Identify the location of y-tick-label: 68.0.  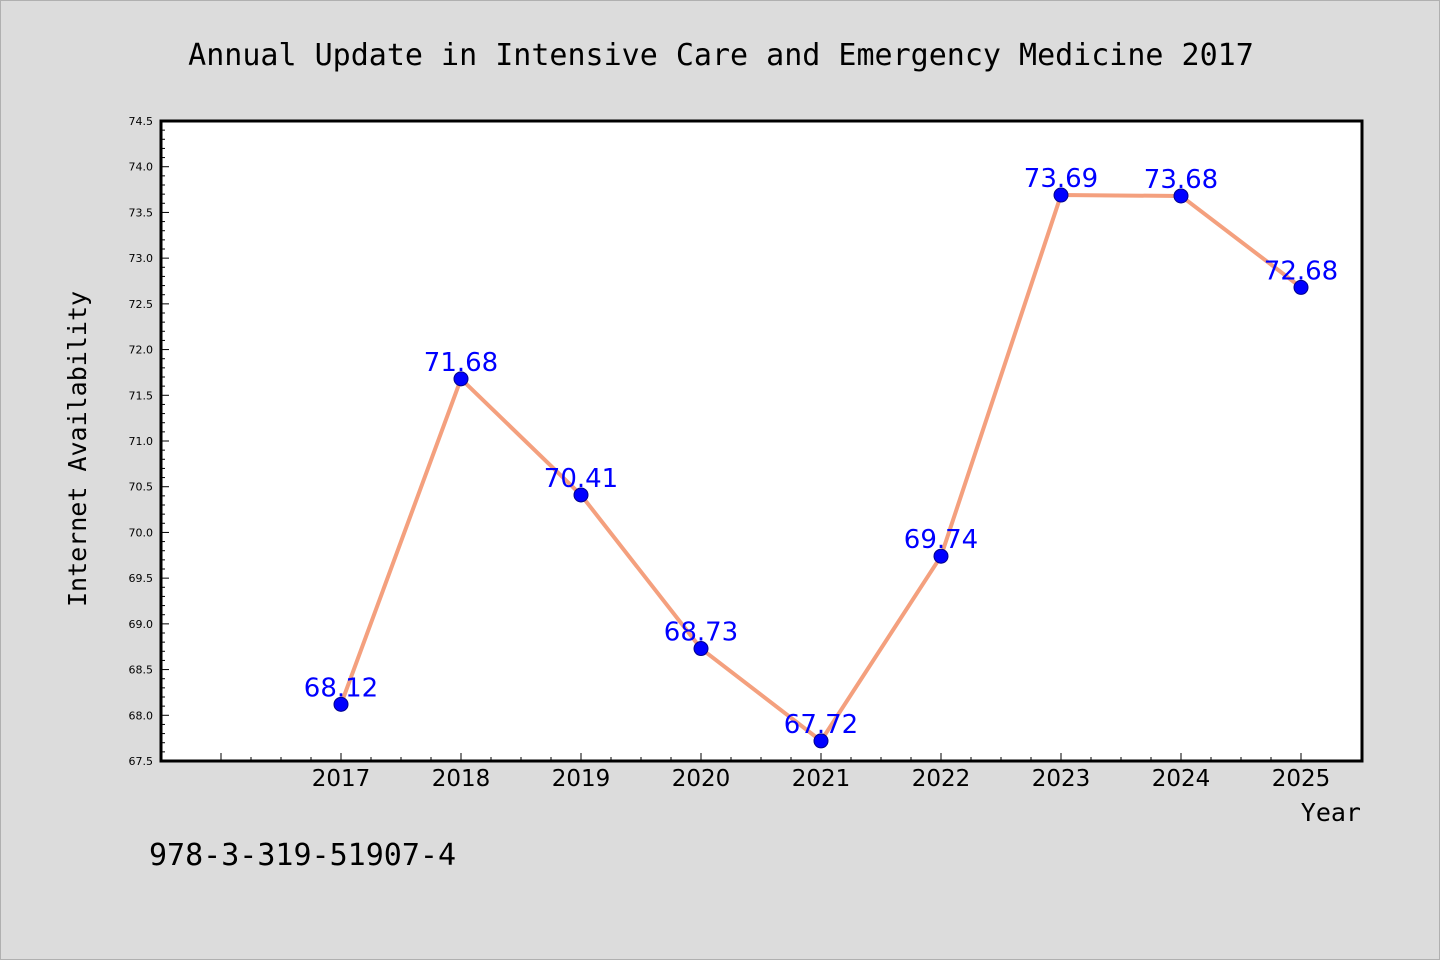
(141, 715).